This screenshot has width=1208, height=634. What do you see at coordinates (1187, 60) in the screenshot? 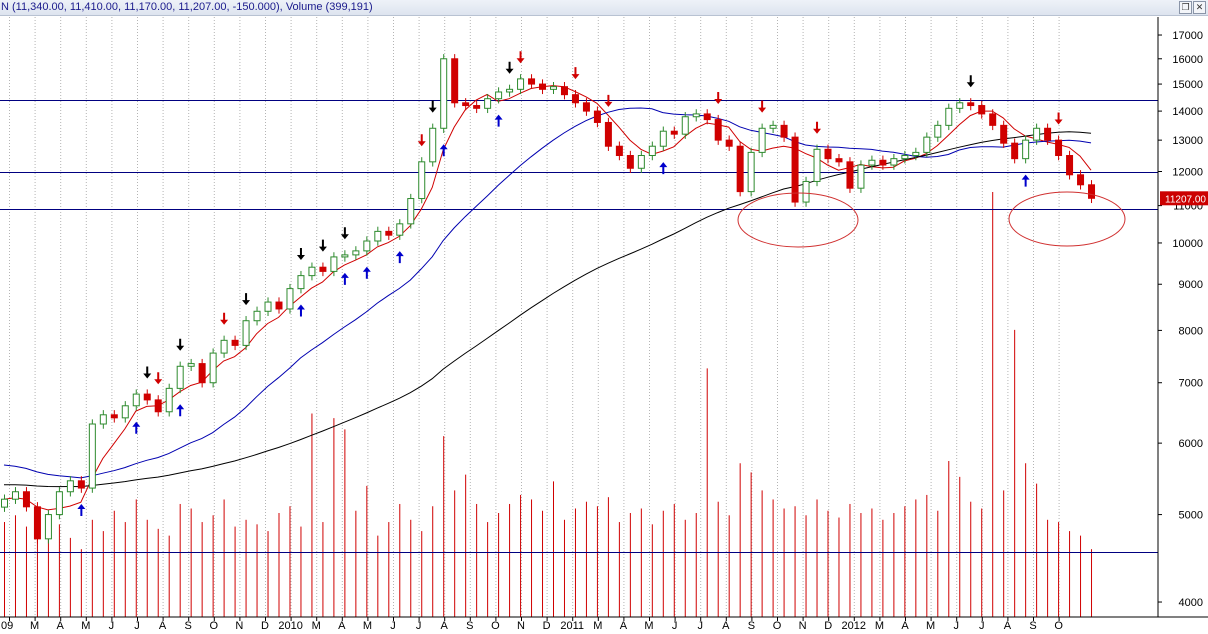
I see `y-tick-label: 16000` at bounding box center [1187, 60].